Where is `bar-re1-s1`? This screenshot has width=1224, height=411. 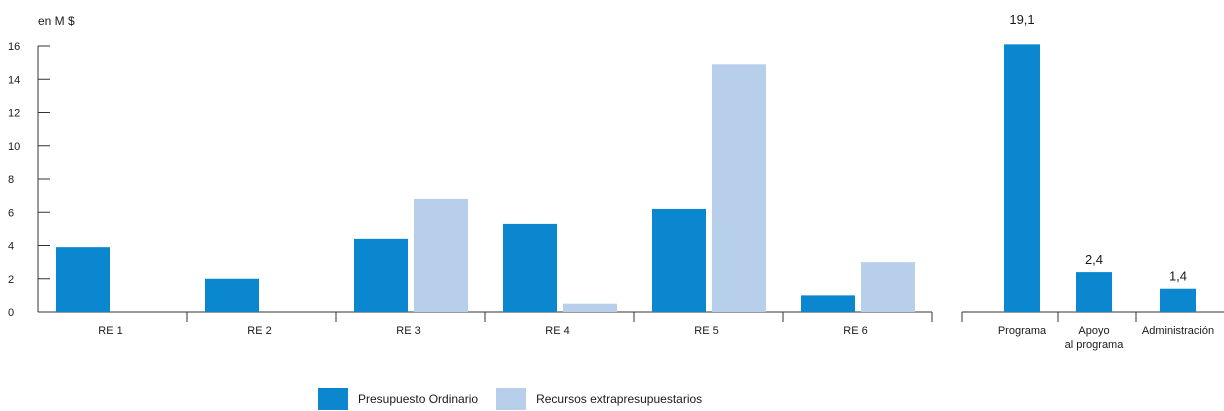
bar-re1-s1 is located at coordinates (83, 279).